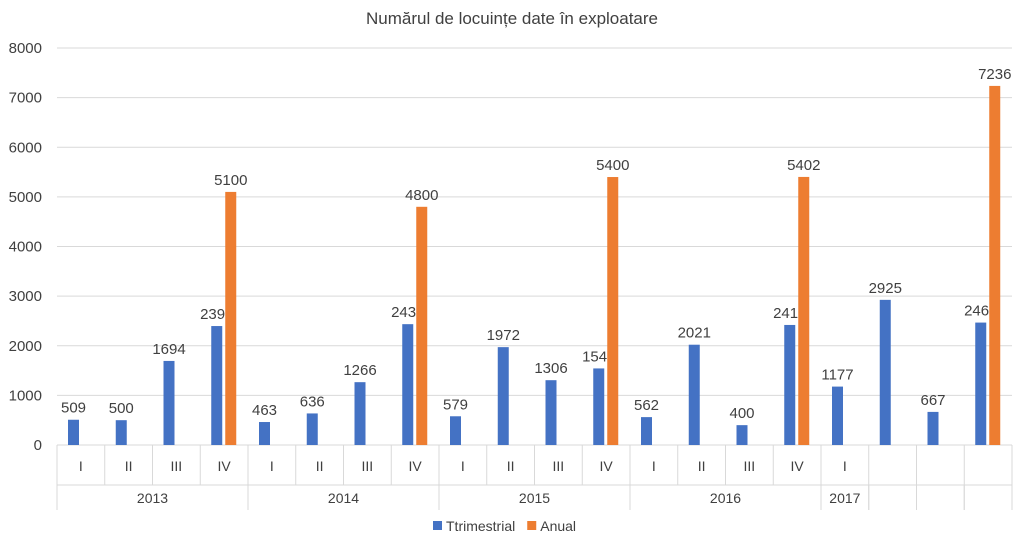 The width and height of the screenshot is (1024, 546). Describe the element at coordinates (312, 401) in the screenshot. I see `data-label: 636` at that location.